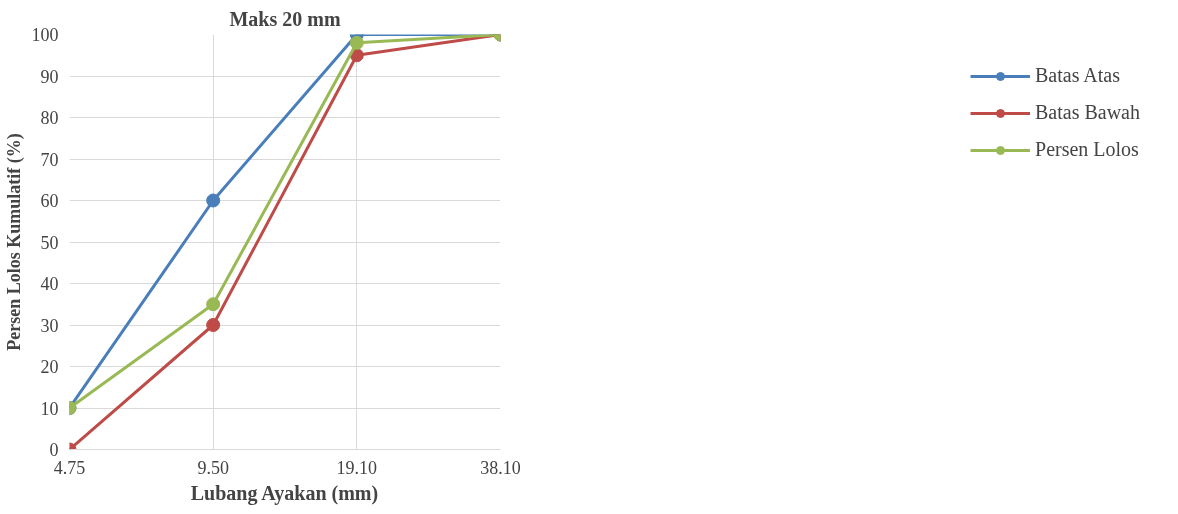 This screenshot has height=514, width=1178. I want to click on y-tick-label: 70, so click(49, 159).